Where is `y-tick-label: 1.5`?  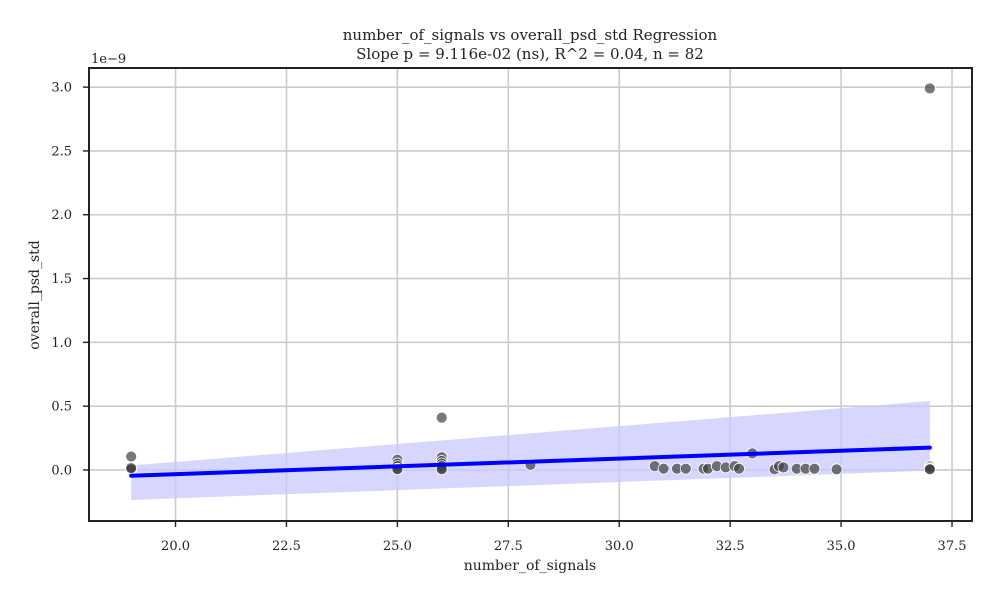
y-tick-label: 1.5 is located at coordinates (61, 279).